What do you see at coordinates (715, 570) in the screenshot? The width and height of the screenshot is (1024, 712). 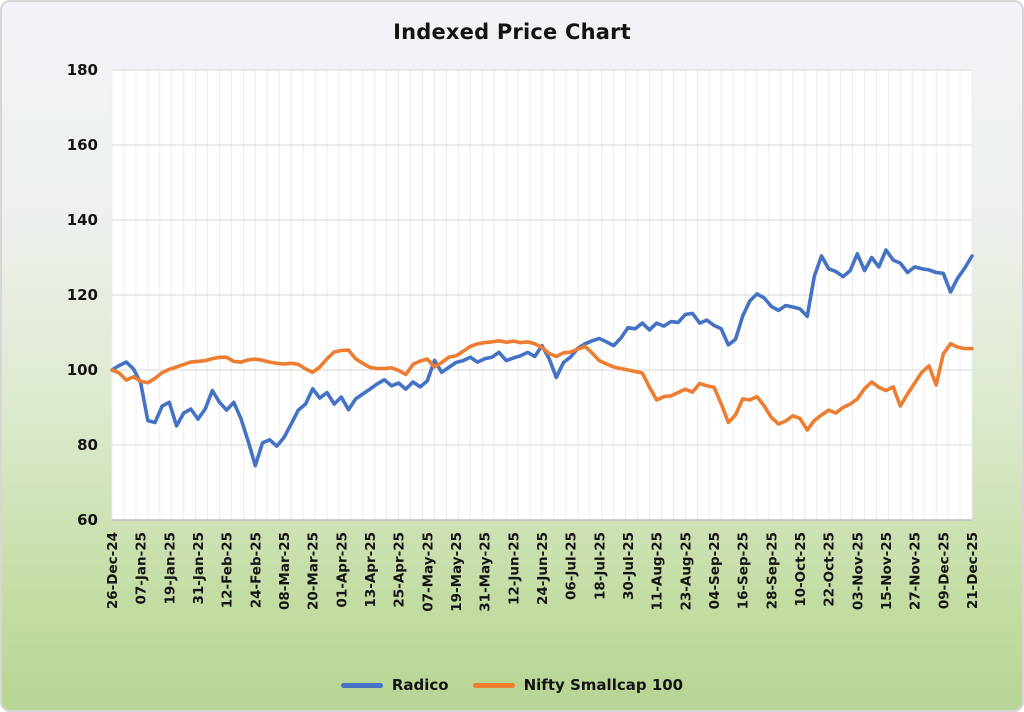 I see `svg-text: 04-Sep-25` at bounding box center [715, 570].